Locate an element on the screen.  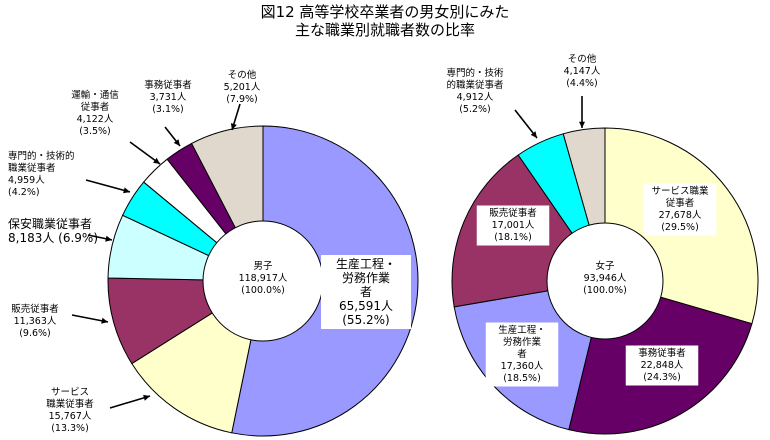
data-label: 生産工程・労務作業者 17,360人(18.5%) is located at coordinates (522, 354).